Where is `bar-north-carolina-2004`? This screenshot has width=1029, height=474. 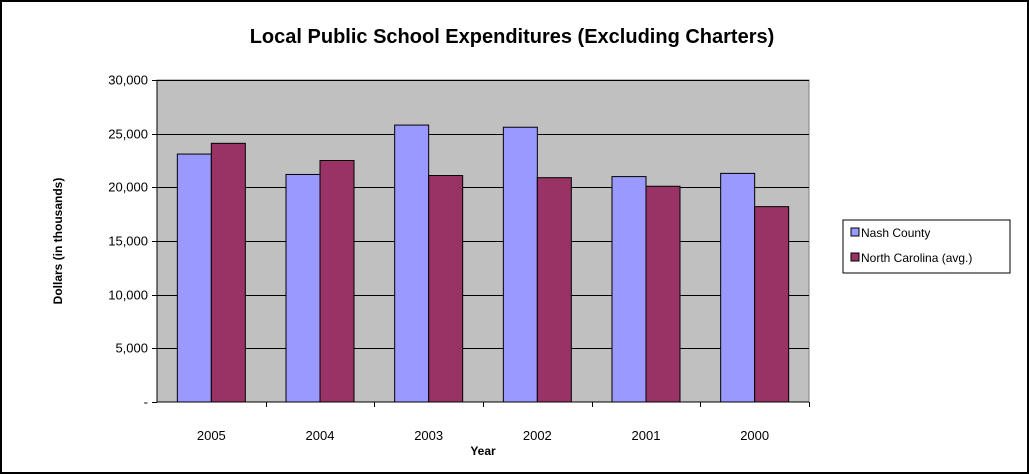 bar-north-carolina-2004 is located at coordinates (337, 281).